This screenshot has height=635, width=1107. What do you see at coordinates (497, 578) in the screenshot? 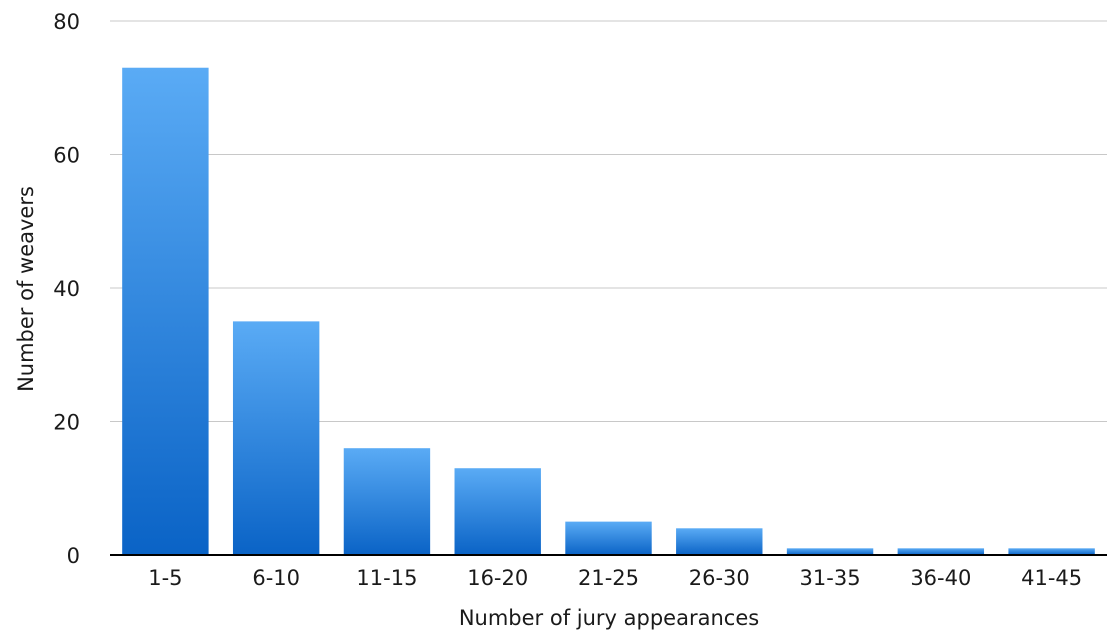
I see `x-tick-label: 16-20` at bounding box center [497, 578].